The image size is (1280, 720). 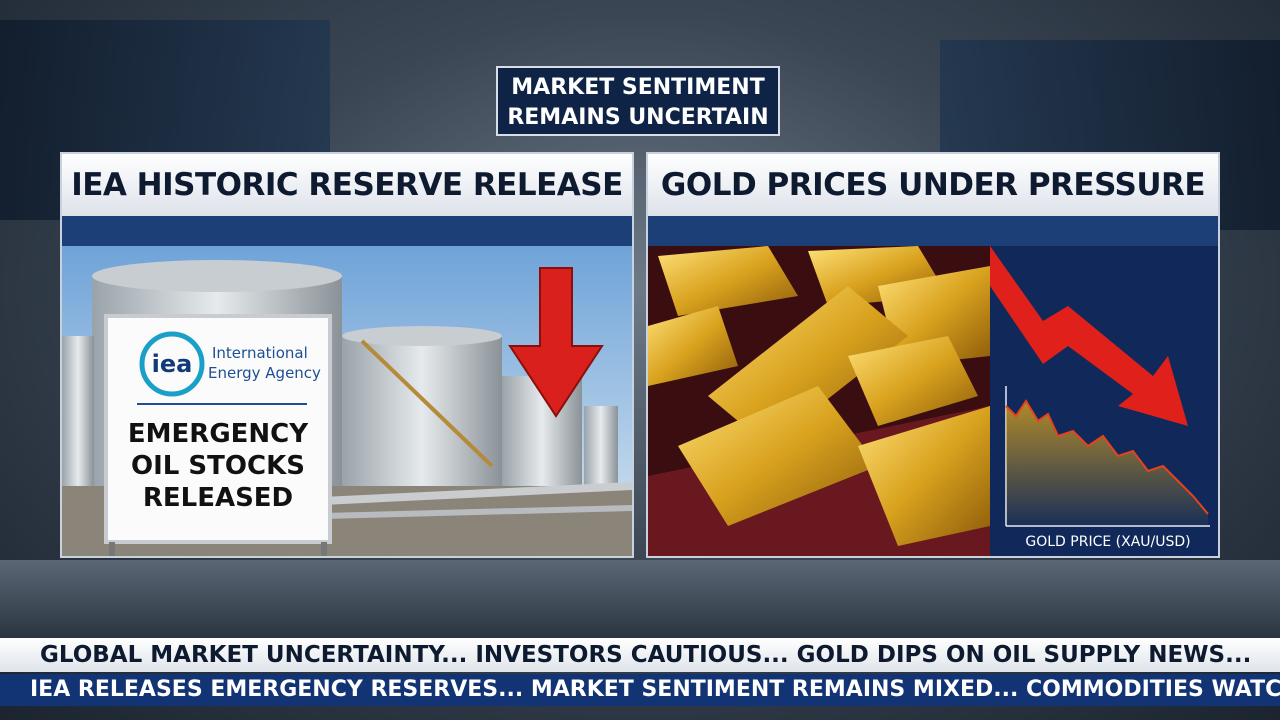 I want to click on headline-line: MARKET SENTIMENT, so click(x=638, y=87).